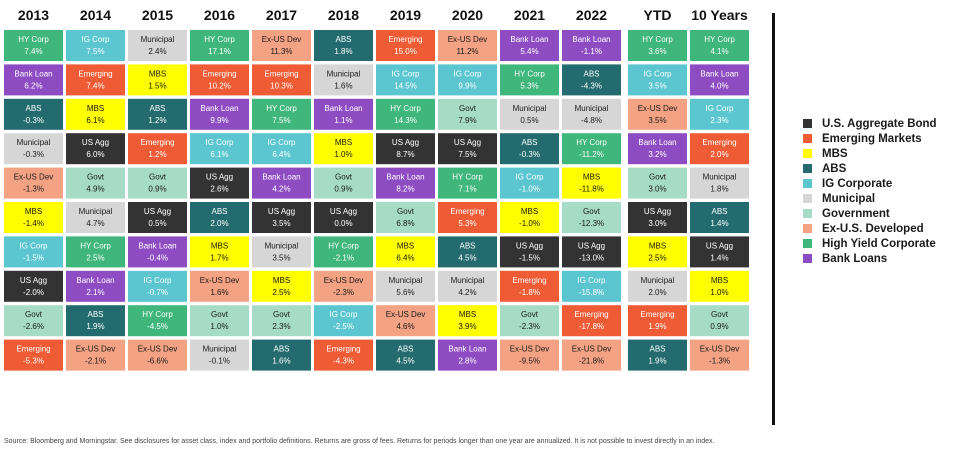  Describe the element at coordinates (157, 223) in the screenshot. I see `cell-return-value: 0.5%` at that location.